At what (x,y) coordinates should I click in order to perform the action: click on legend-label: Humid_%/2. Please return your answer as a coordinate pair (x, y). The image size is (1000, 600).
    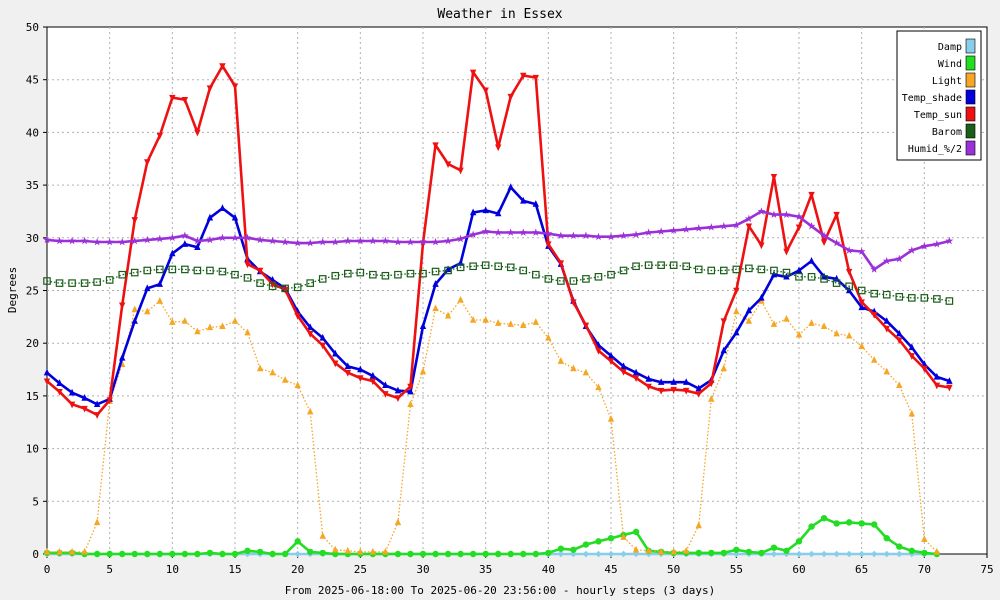
    Looking at the image, I should click on (935, 149).